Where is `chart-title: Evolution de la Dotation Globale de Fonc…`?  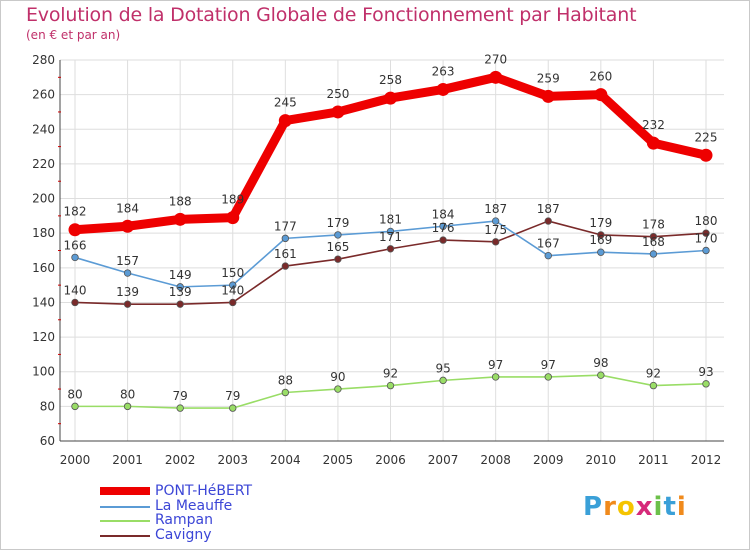
chart-title: Evolution de la Dotation Globale de Fonc… is located at coordinates (331, 15).